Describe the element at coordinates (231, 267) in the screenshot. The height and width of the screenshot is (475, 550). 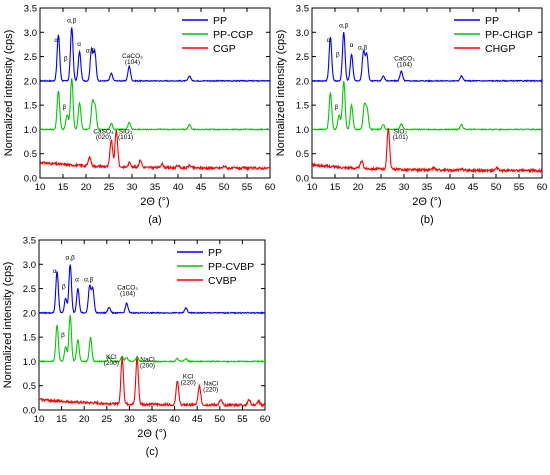
I see `legend-entry: PP-CVBP` at that location.